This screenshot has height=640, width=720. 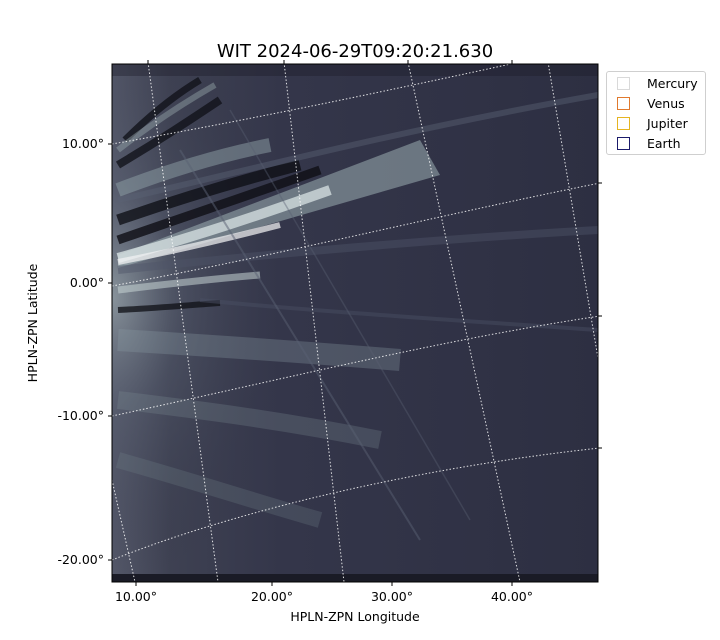 I want to click on y-tick-label: -10.00°, so click(x=80, y=415).